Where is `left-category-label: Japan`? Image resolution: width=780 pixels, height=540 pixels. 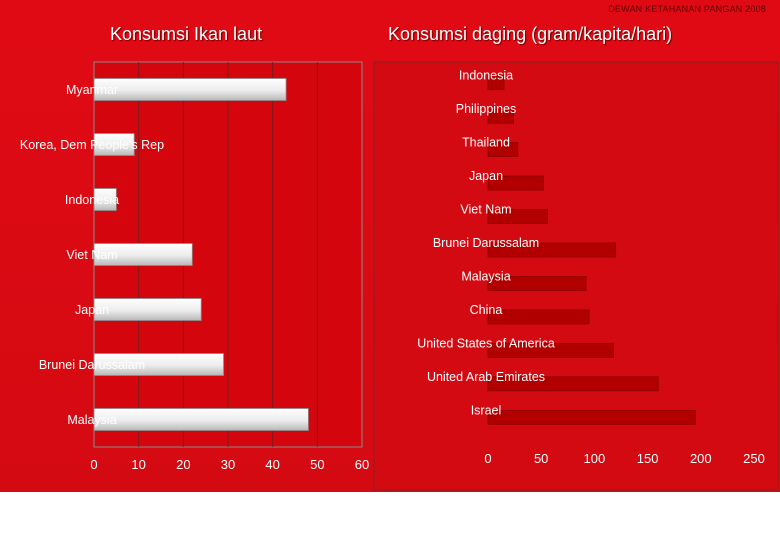
left-category-label: Japan is located at coordinates (92, 310).